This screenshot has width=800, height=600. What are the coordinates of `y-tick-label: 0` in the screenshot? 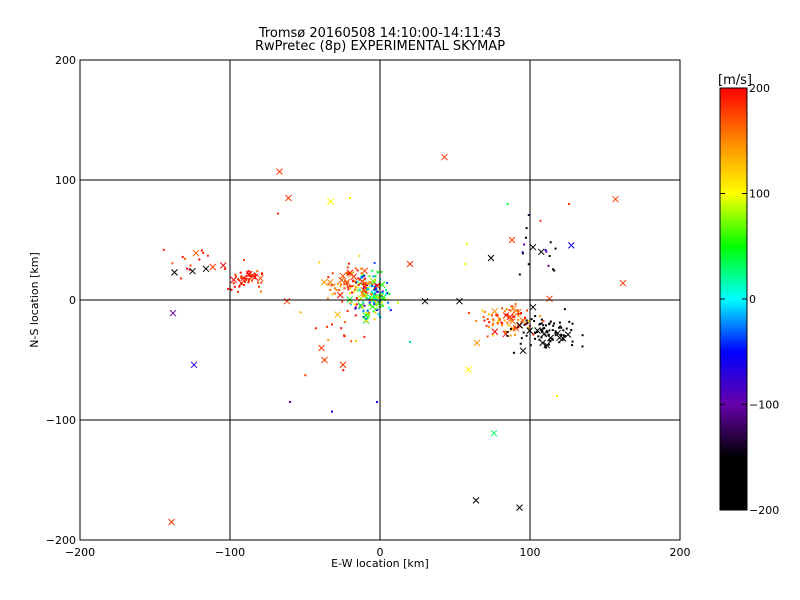 It's located at (72, 300).